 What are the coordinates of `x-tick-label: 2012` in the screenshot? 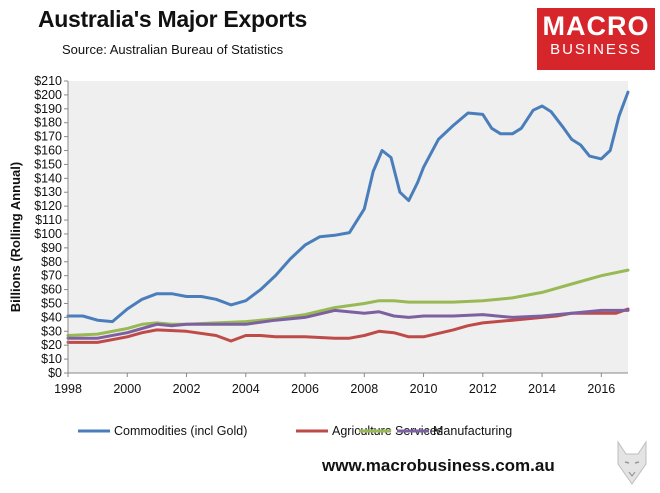 It's located at (483, 389).